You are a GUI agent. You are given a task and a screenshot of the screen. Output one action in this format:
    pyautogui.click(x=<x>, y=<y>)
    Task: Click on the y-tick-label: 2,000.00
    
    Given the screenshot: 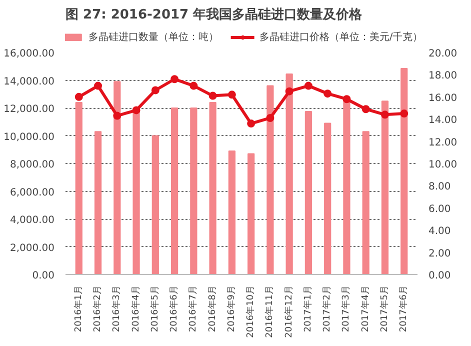 What is the action you would take?
    pyautogui.click(x=32, y=248)
    